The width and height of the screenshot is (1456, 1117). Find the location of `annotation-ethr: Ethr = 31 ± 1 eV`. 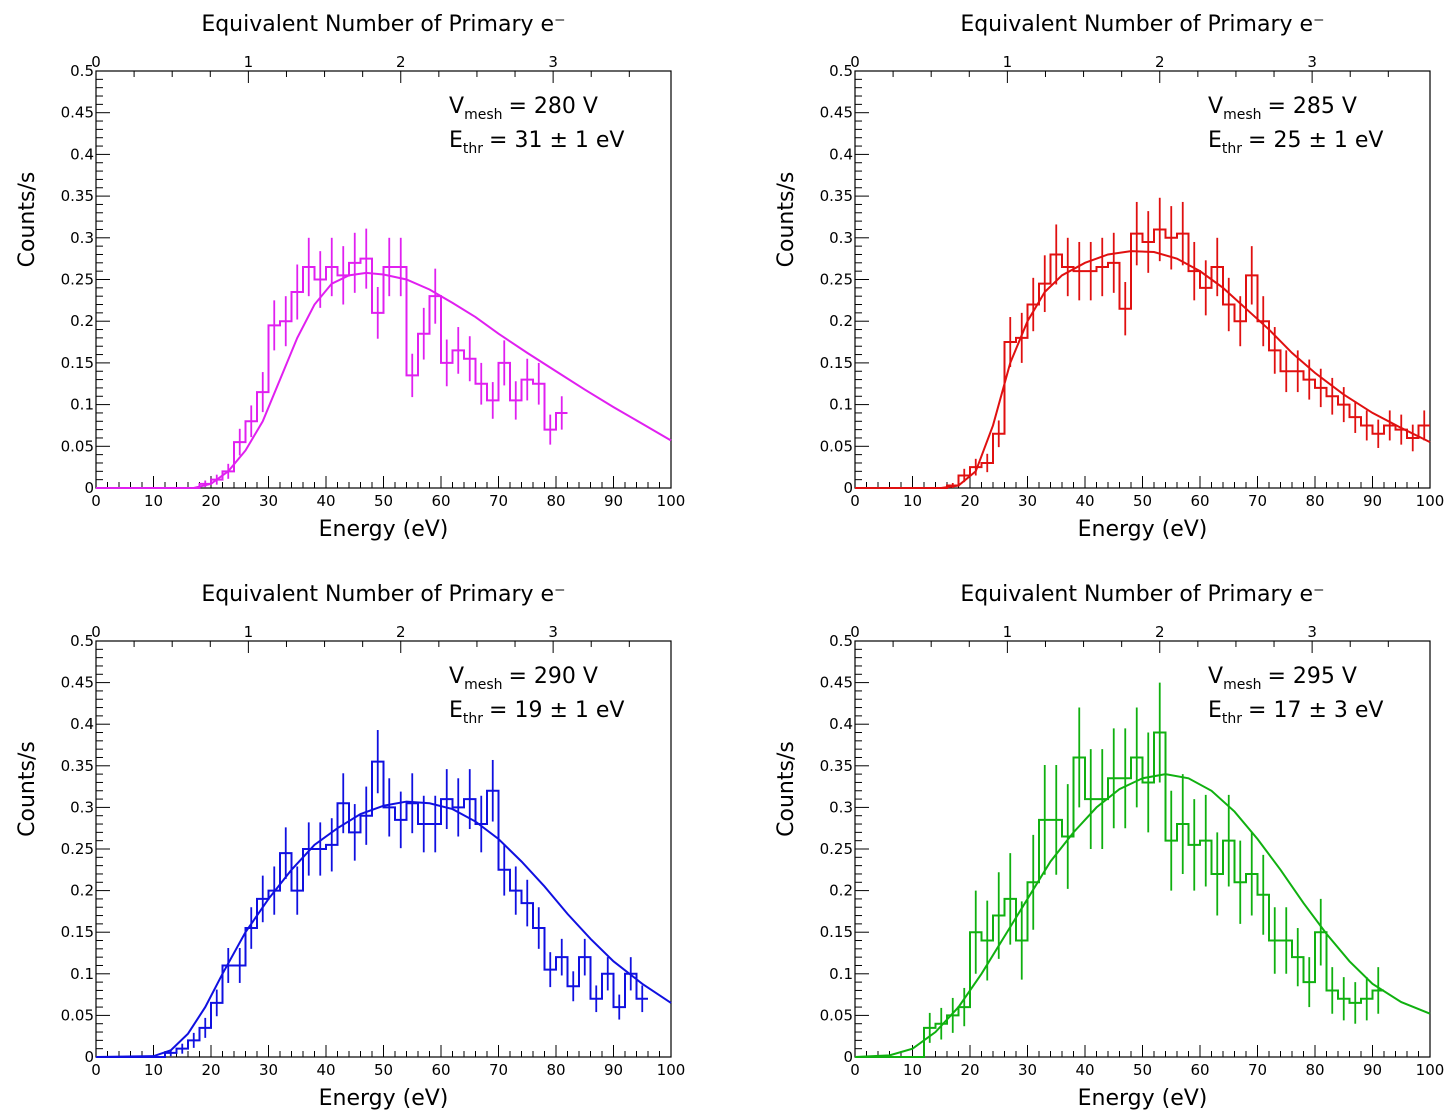

annotation-ethr: Ethr = 31 ± 1 eV is located at coordinates (536, 142).